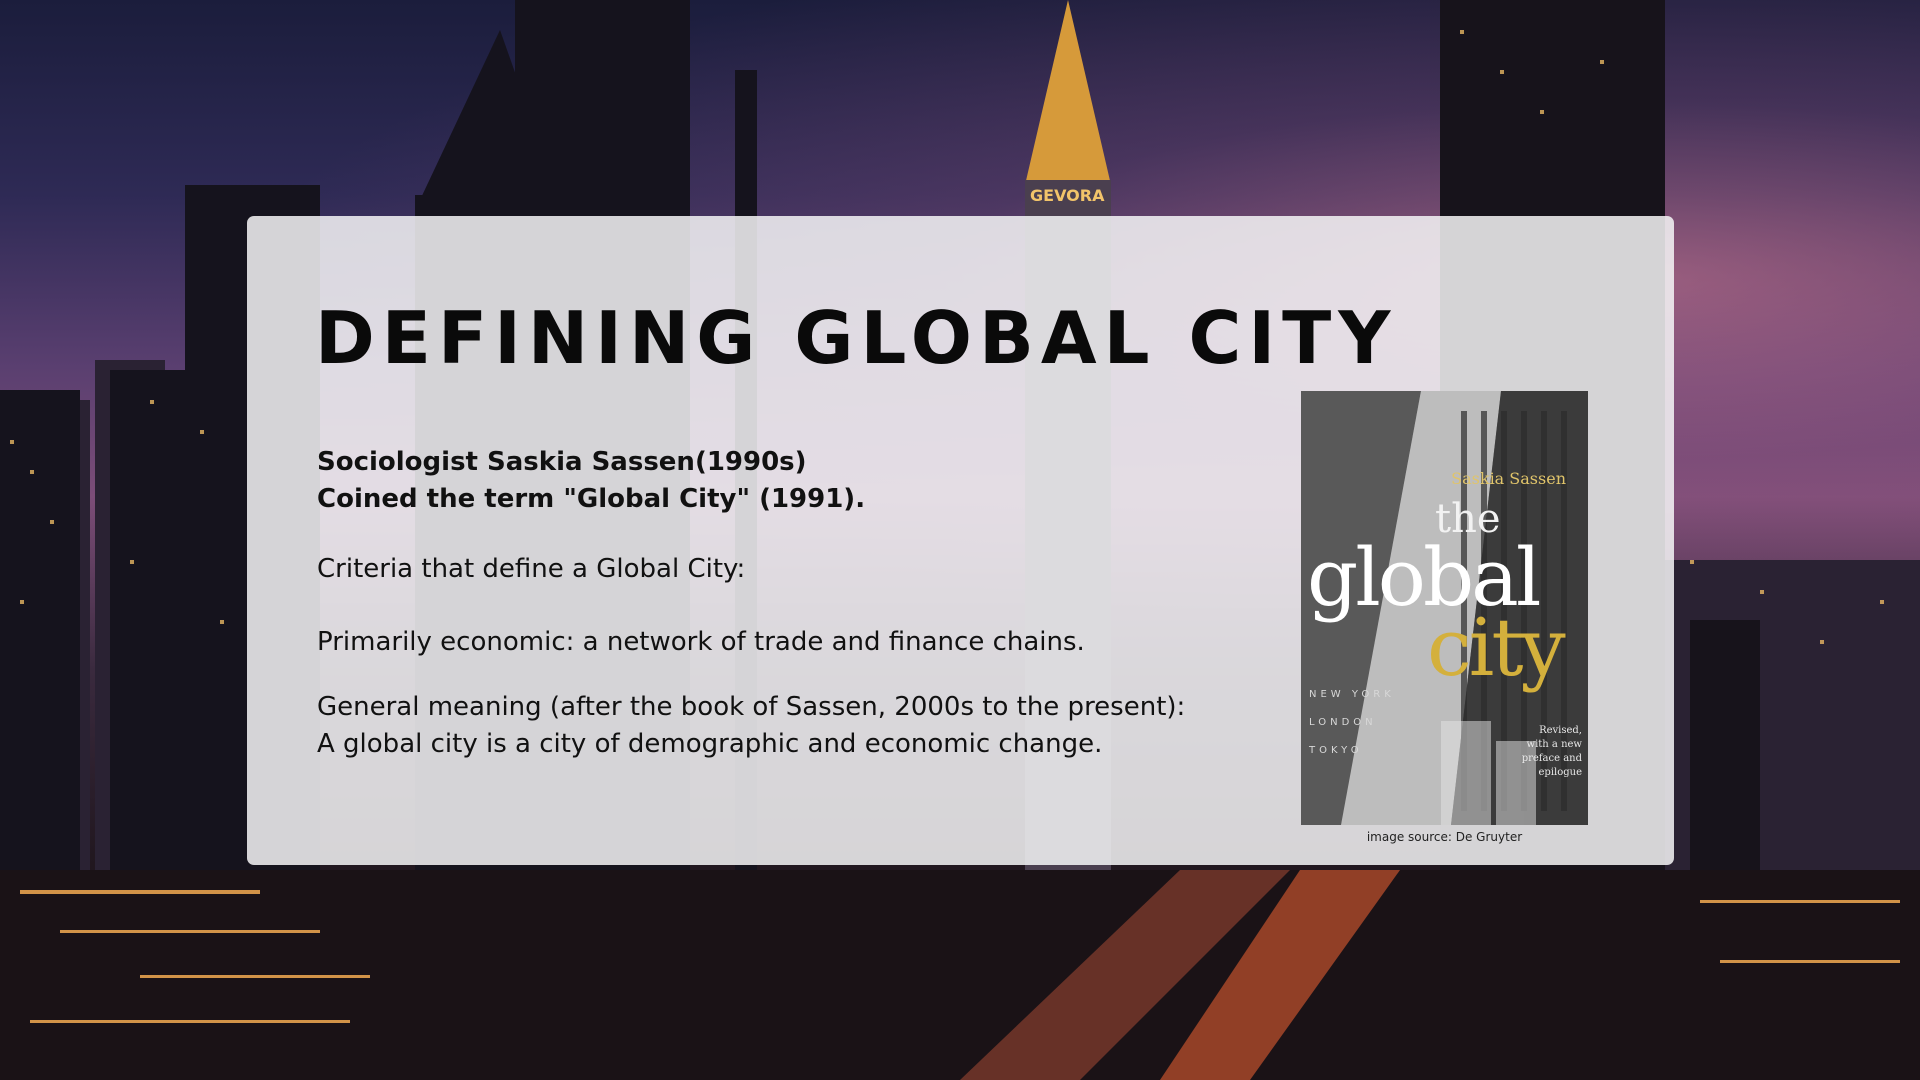 The height and width of the screenshot is (1080, 1920). Describe the element at coordinates (1336, 750) in the screenshot. I see `book-city-item: TOKYO` at that location.